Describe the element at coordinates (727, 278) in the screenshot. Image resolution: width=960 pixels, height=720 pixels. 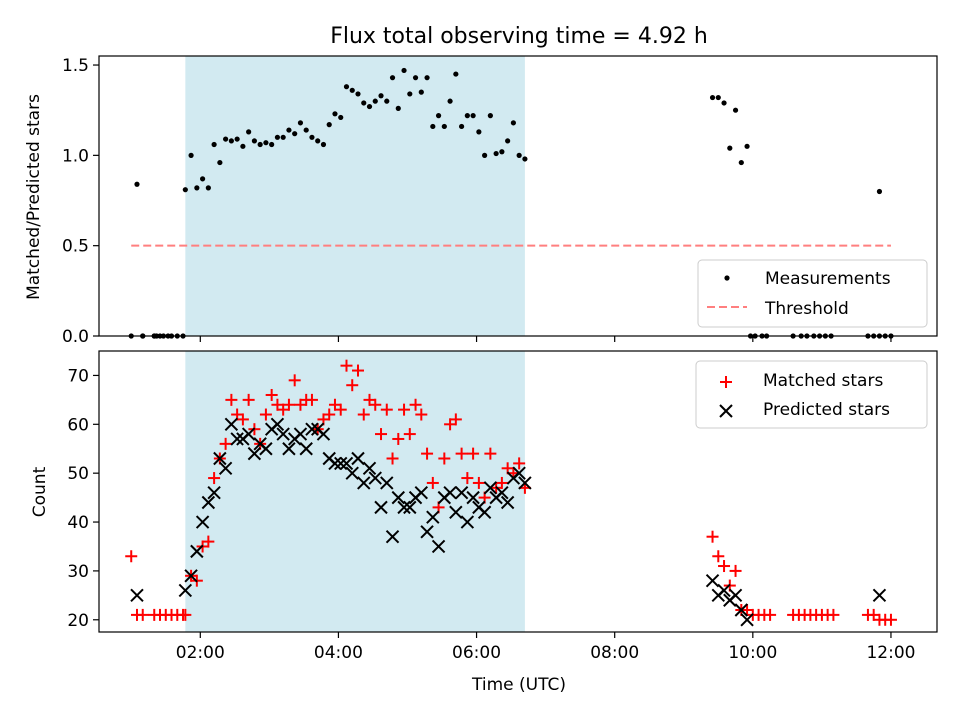
I see `legend-marker-measurements` at that location.